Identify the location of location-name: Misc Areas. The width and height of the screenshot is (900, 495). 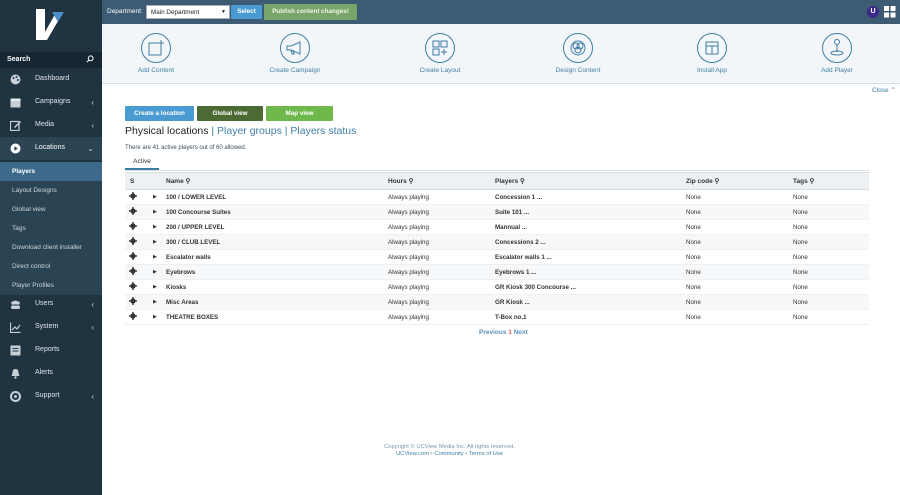
(277, 302).